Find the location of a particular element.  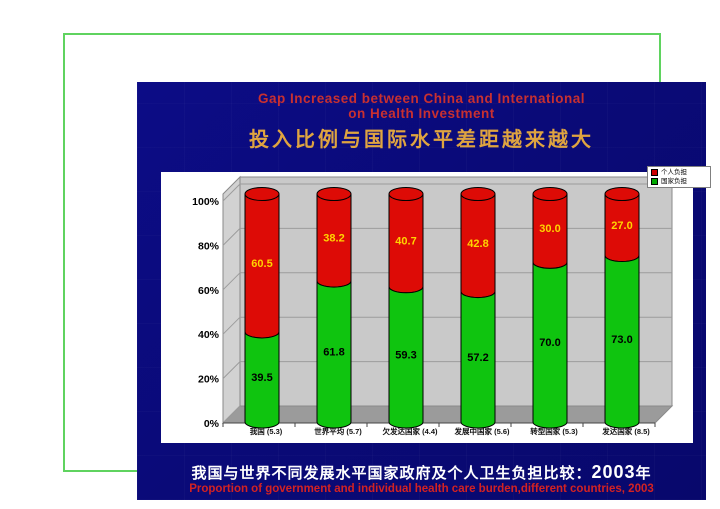

y-tick-label: 60% is located at coordinates (209, 291).